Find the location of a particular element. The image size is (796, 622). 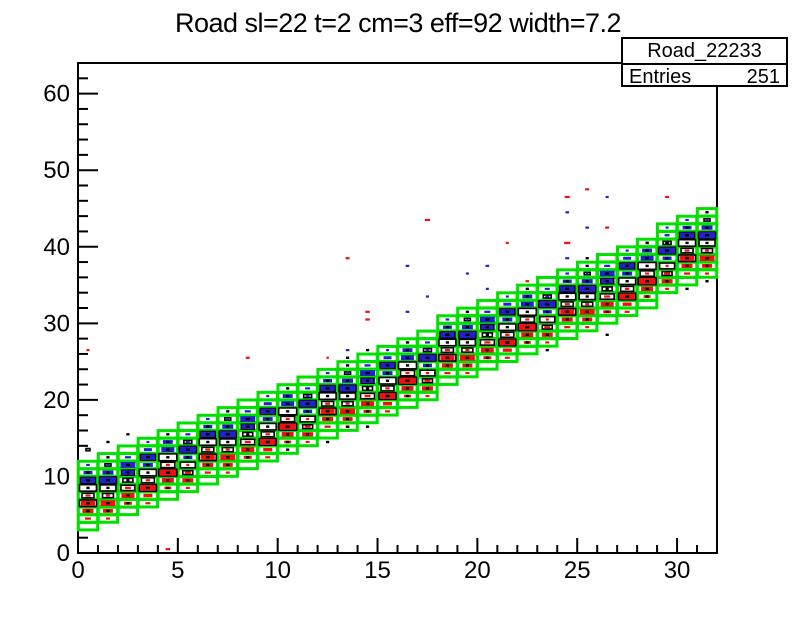

stats-entries-value: 251 is located at coordinates (763, 77).